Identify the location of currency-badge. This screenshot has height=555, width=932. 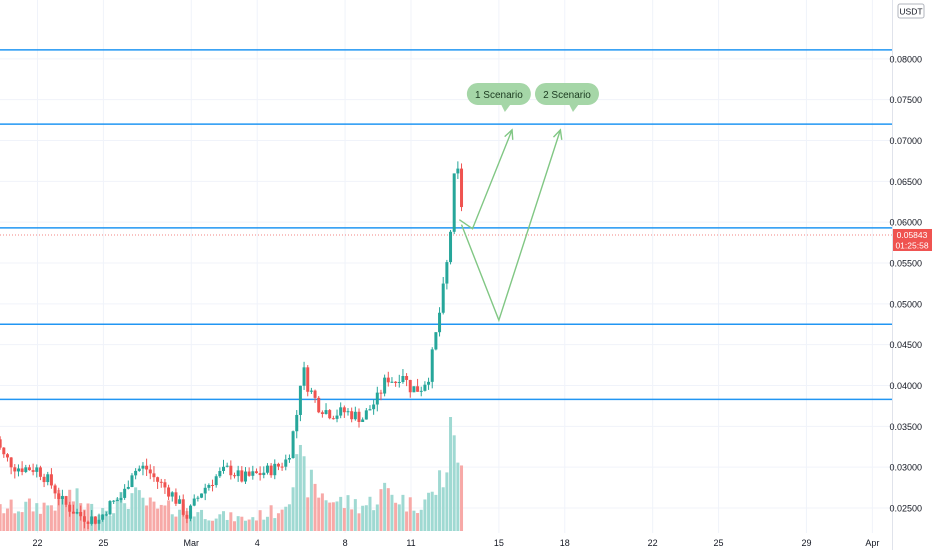
(911, 11).